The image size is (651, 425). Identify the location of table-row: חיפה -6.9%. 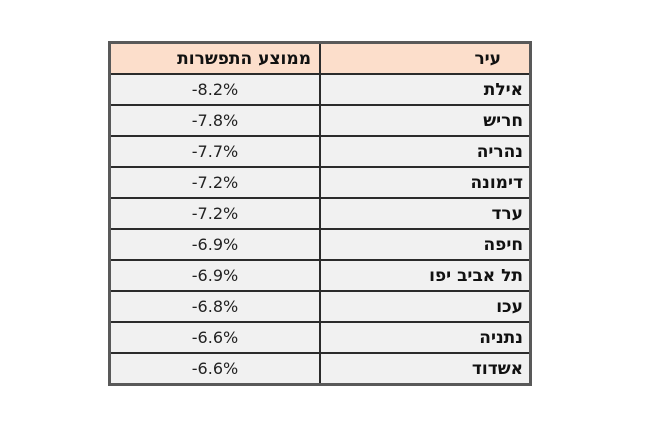
(320, 244).